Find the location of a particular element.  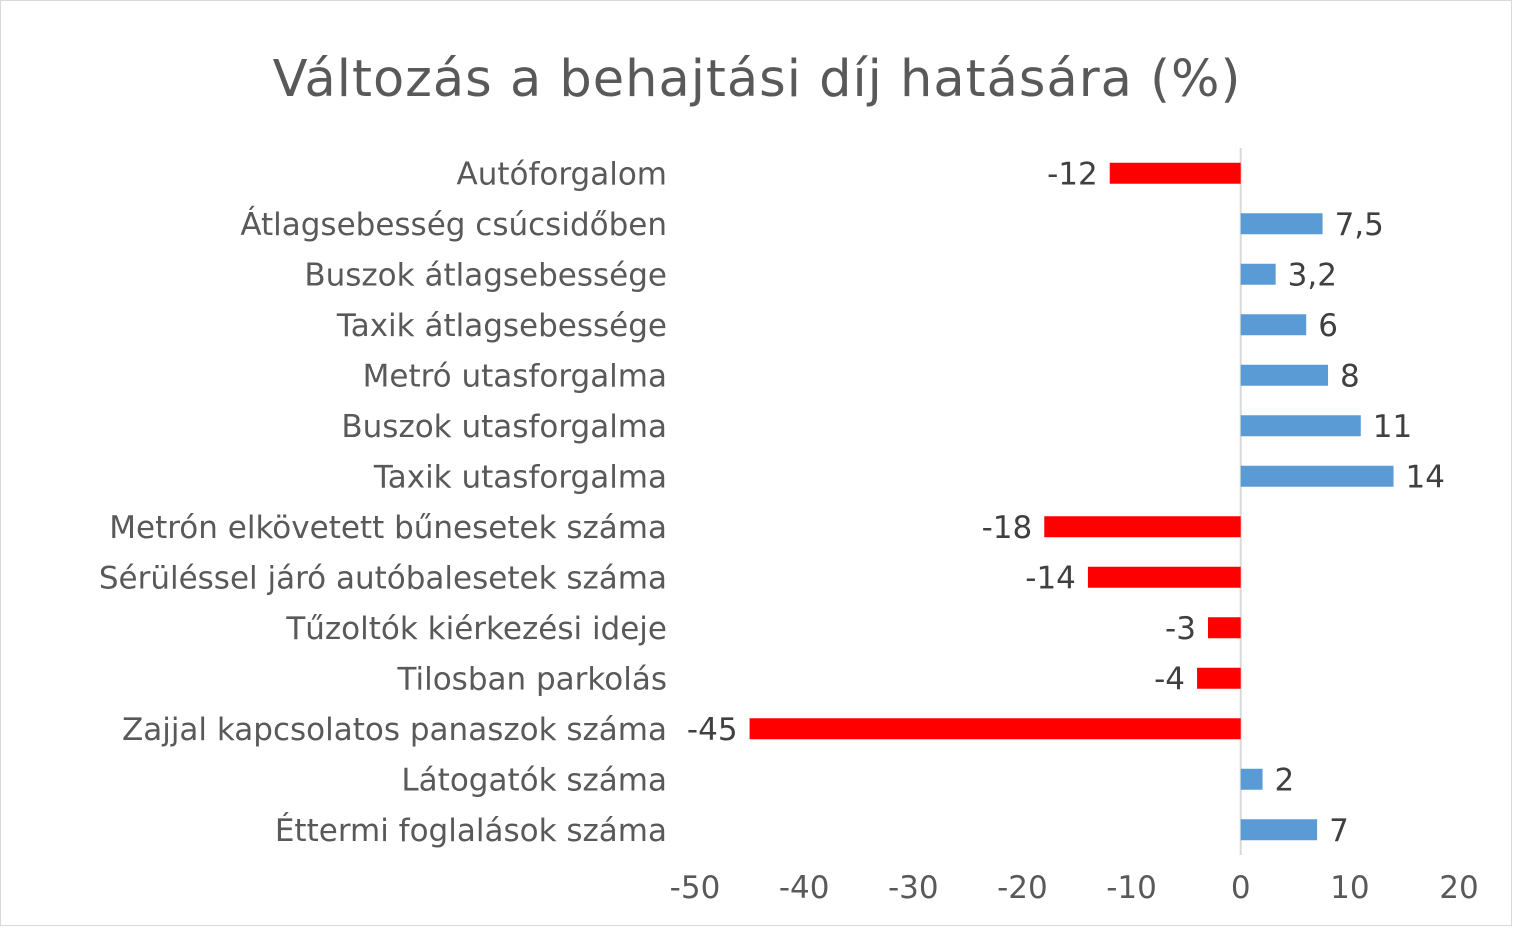

x-tick-label: -50 is located at coordinates (695, 888).